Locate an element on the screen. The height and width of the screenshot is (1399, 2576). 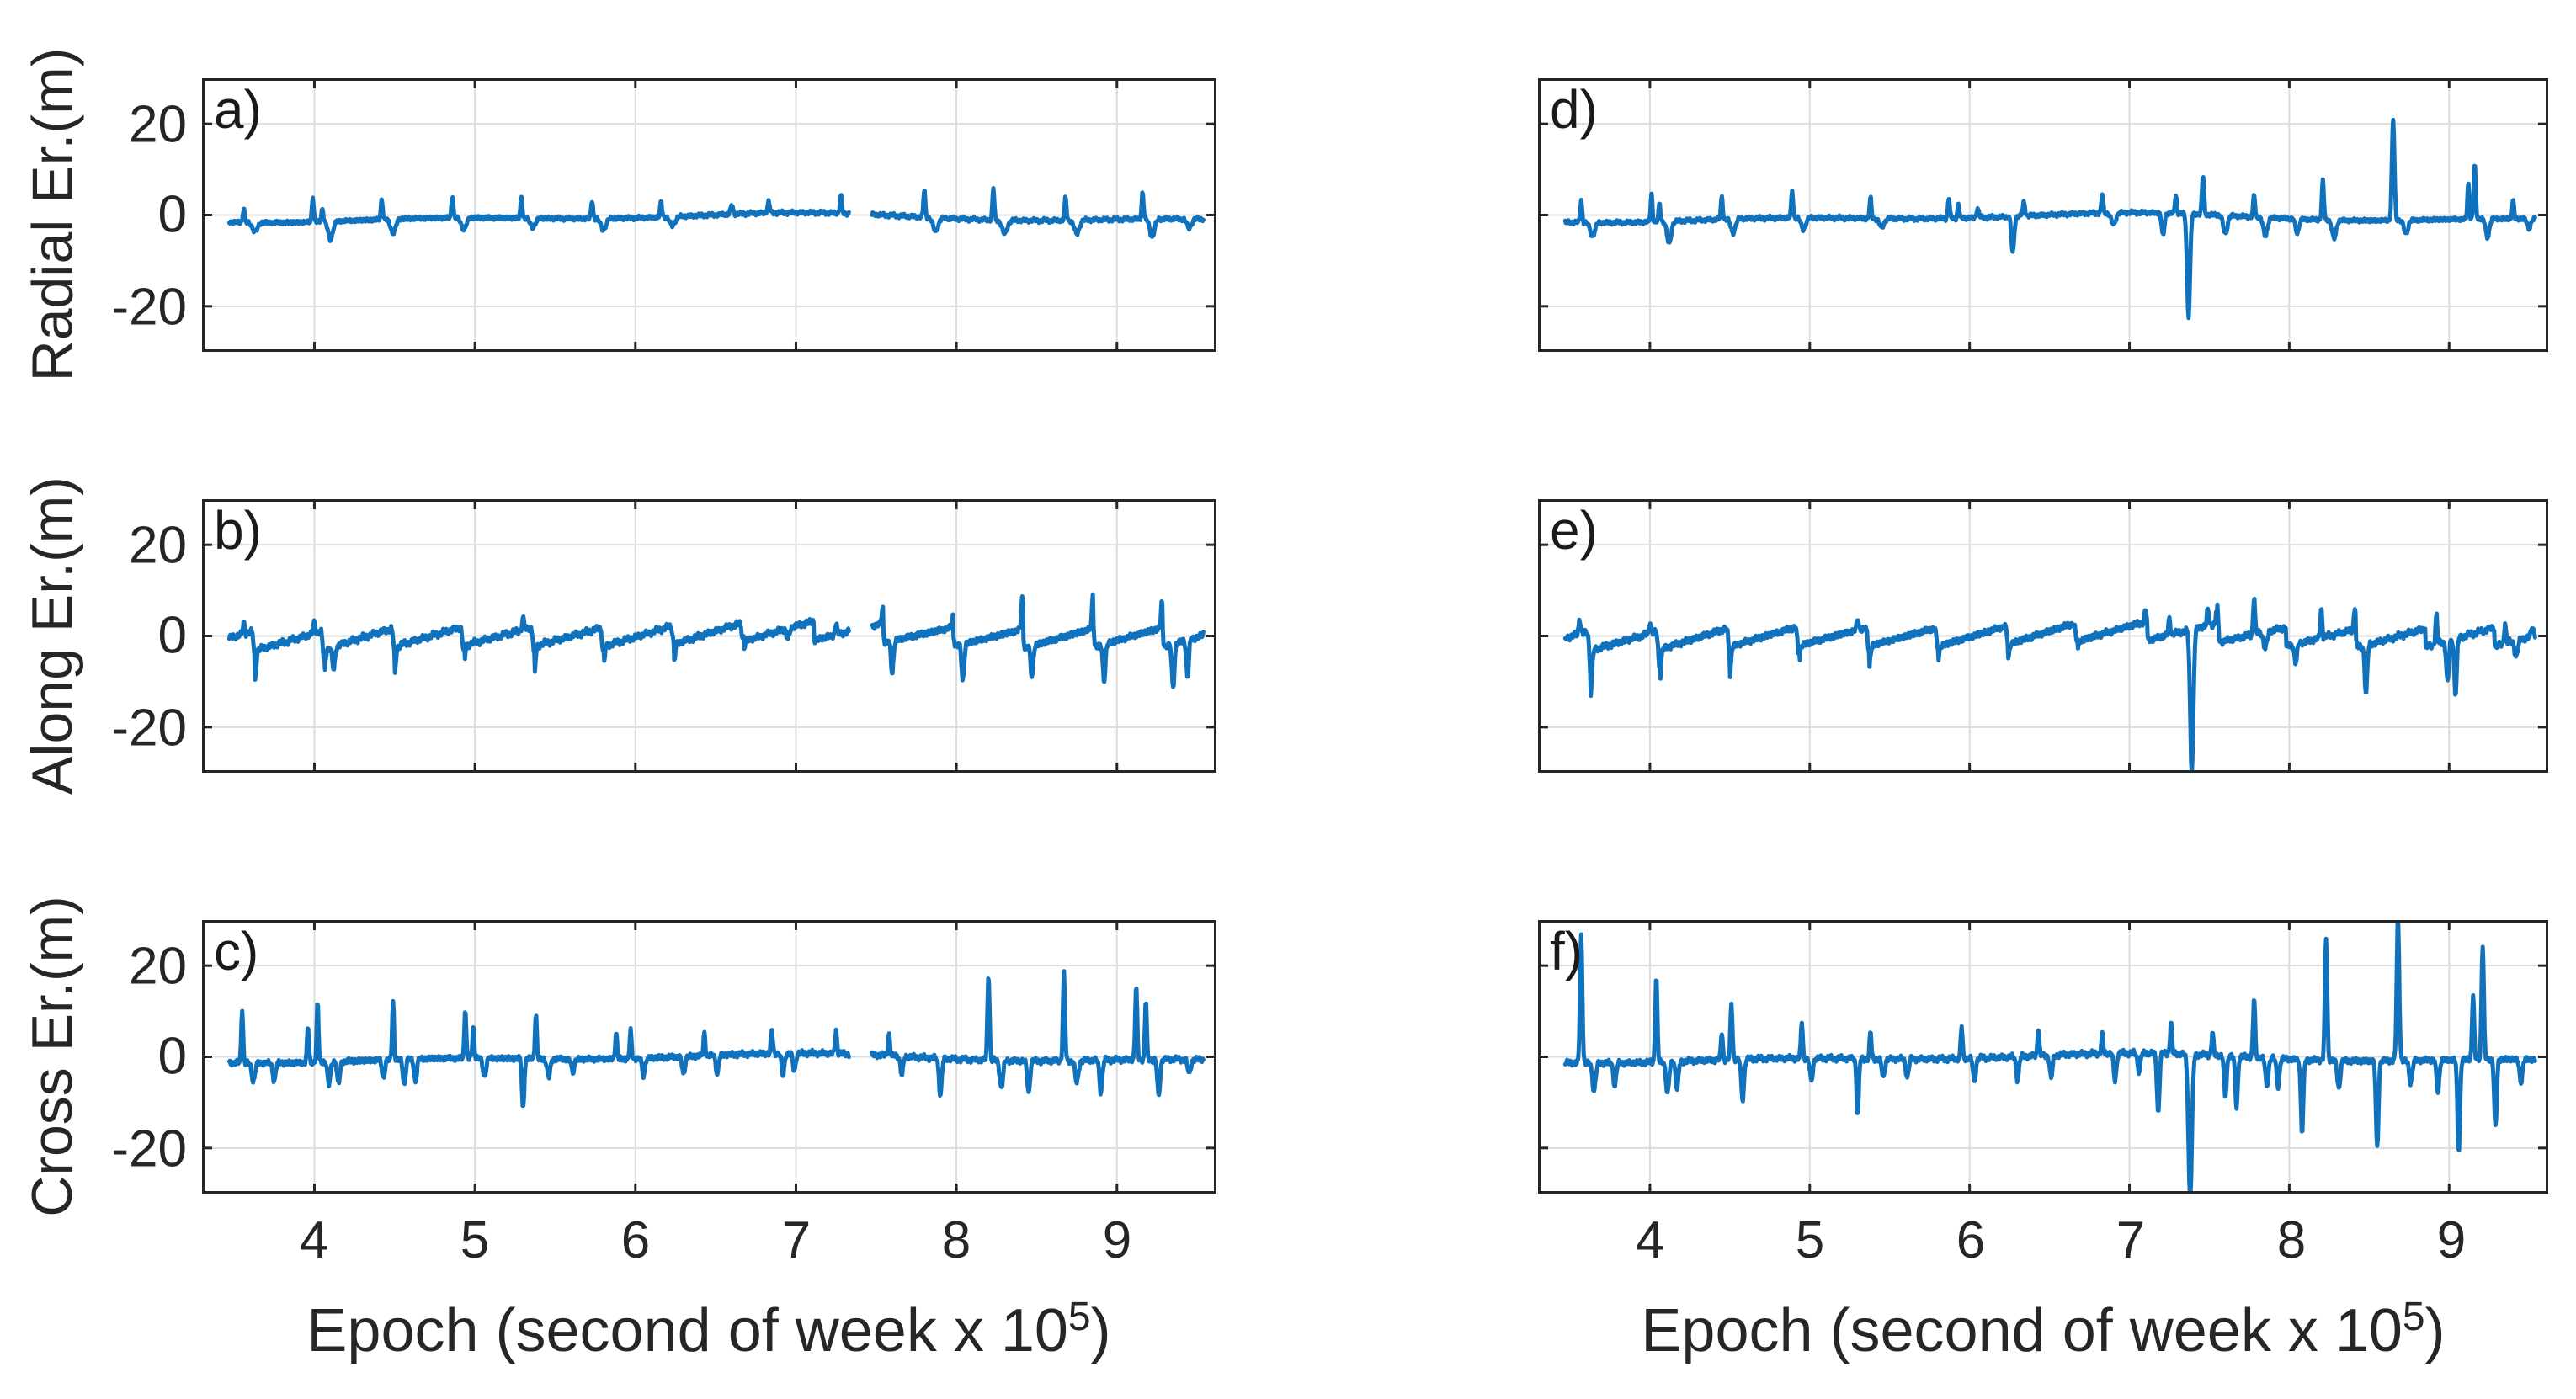
panel-letter-d: d) is located at coordinates (1574, 109).